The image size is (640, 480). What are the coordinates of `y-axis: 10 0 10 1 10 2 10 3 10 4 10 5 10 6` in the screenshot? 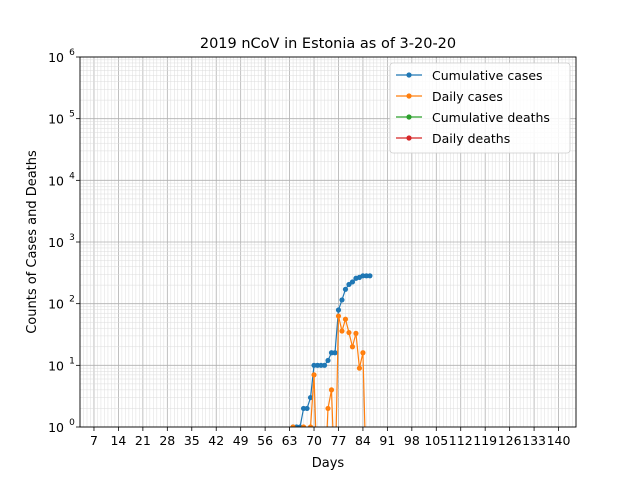 It's located at (64, 241).